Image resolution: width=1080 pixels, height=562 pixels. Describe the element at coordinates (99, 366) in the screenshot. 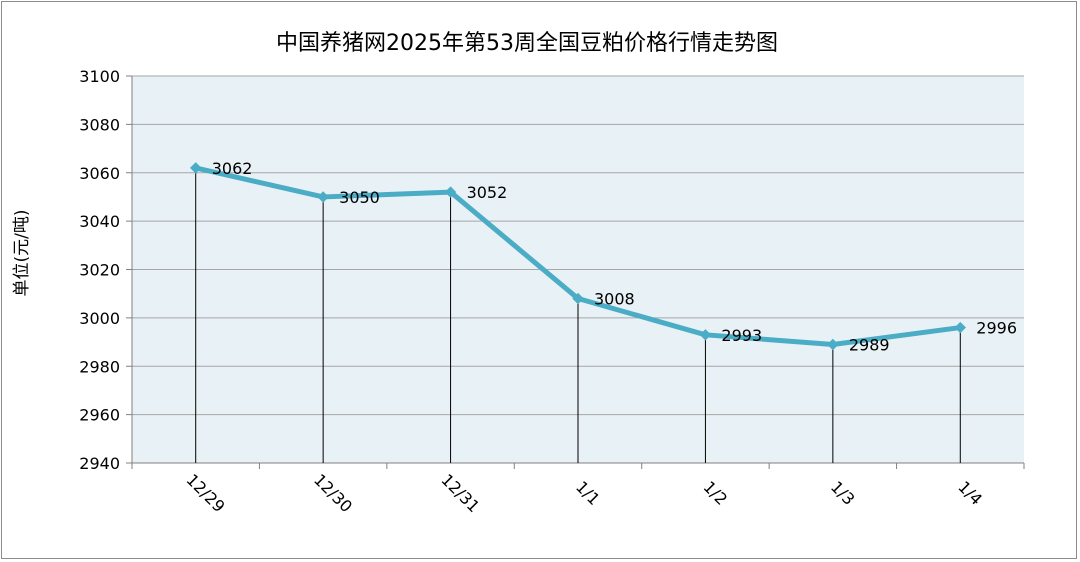

I see `y-tick-label: 2980` at that location.